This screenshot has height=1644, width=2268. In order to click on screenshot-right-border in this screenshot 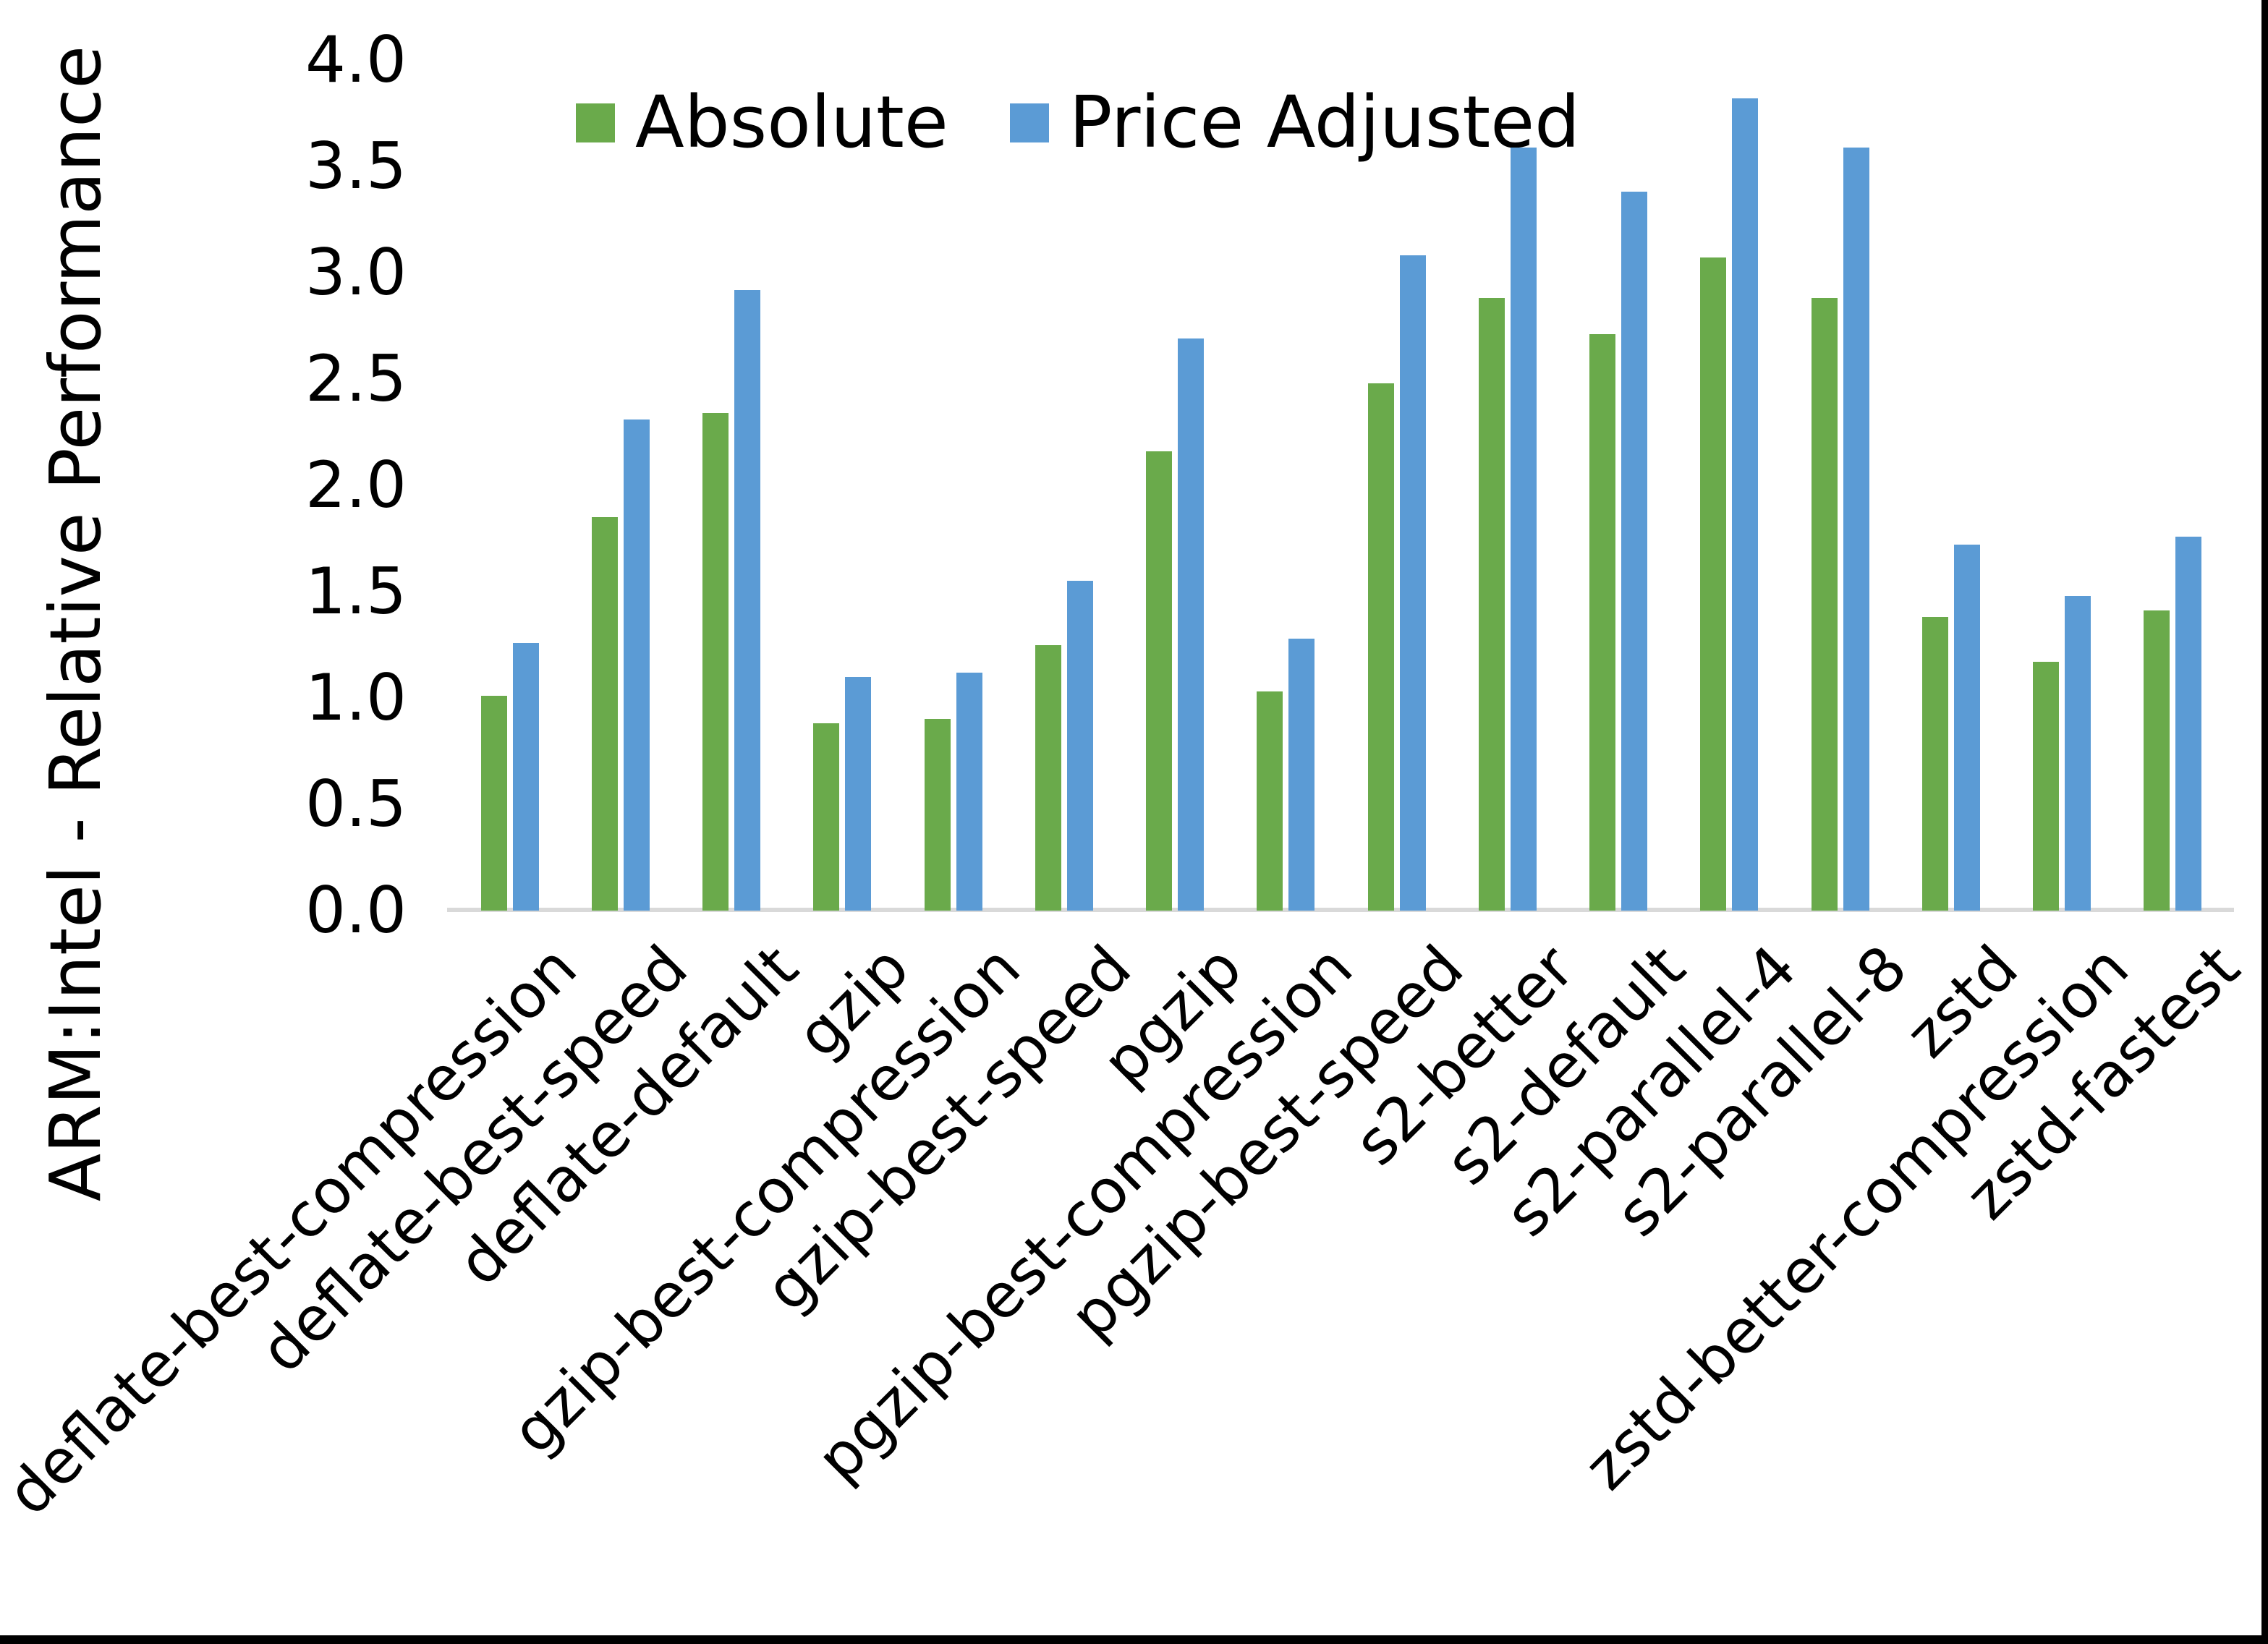, I will do `click(2264, 822)`.